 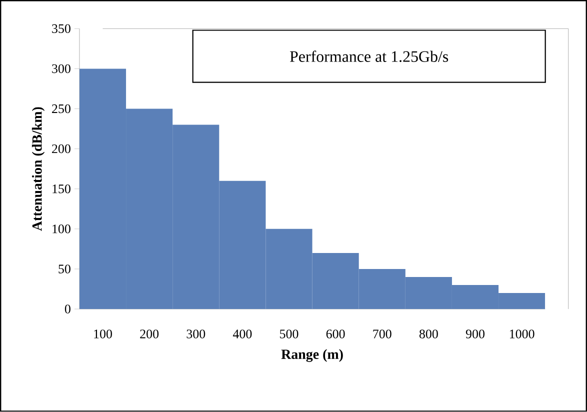 I want to click on x-tick-label: 700, so click(x=382, y=334).